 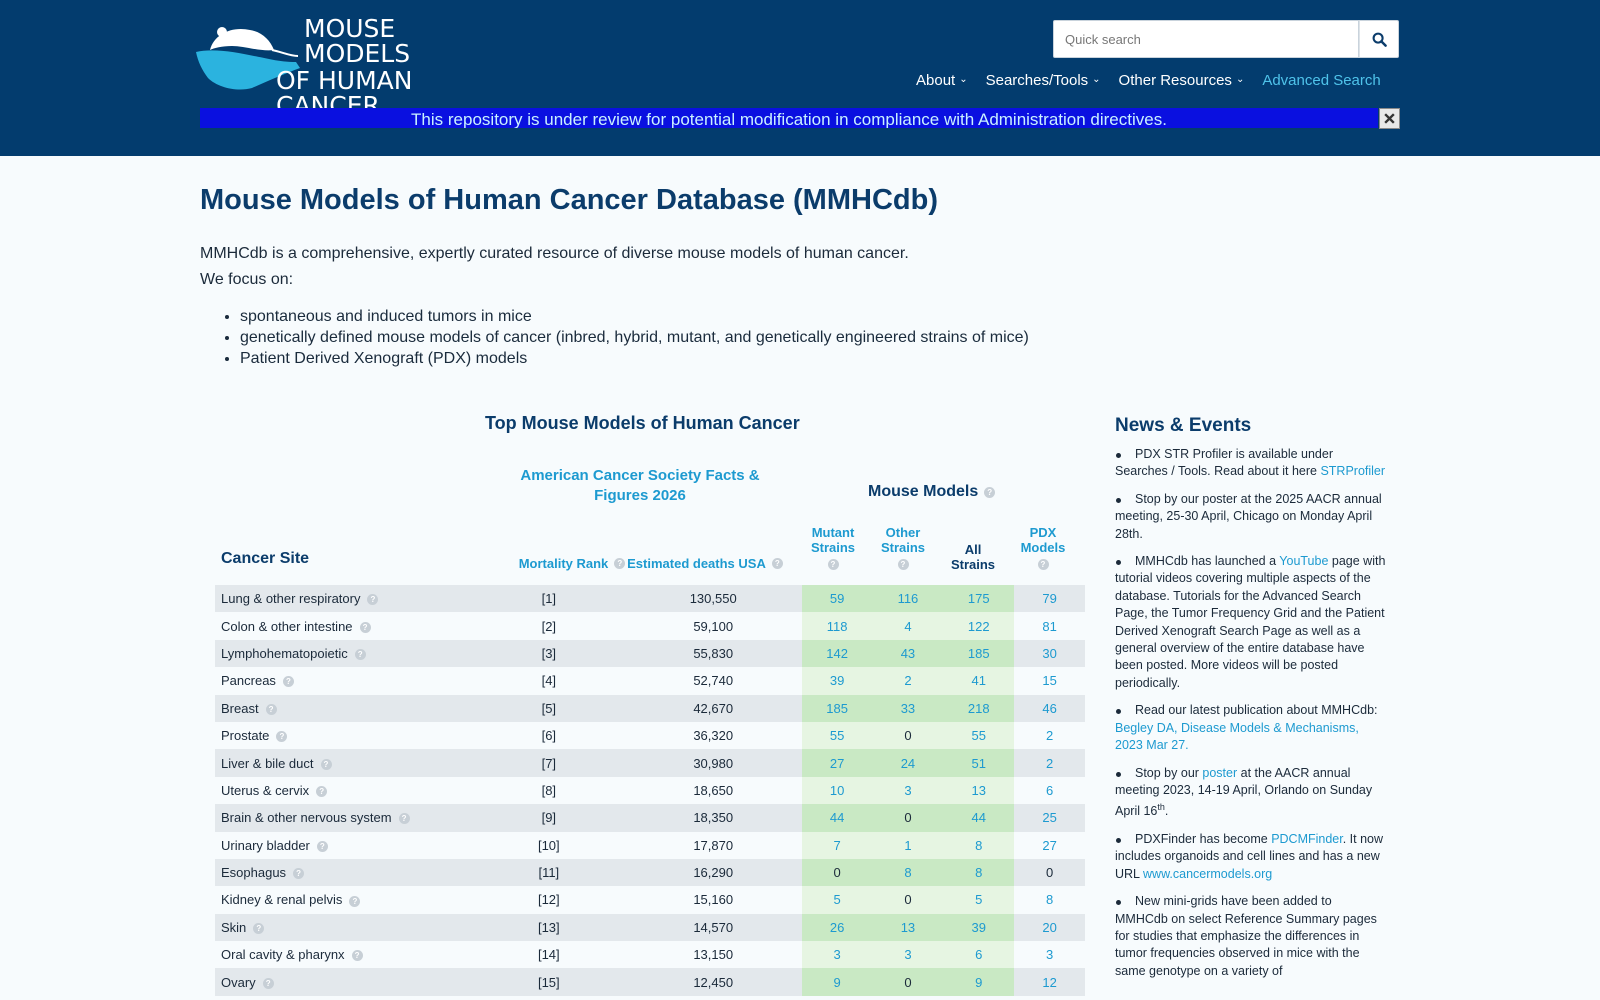 I want to click on all-strains-cell: 185, so click(x=979, y=653).